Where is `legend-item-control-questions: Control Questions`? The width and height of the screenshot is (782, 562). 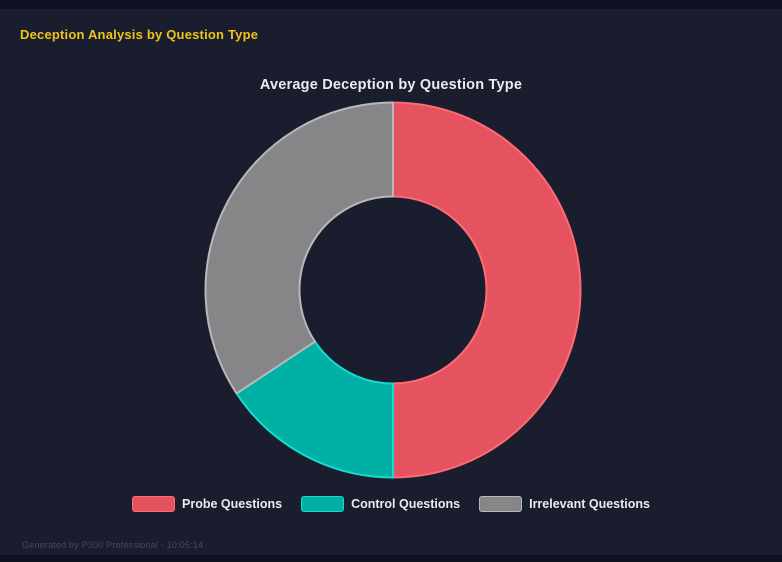
legend-item-control-questions: Control Questions is located at coordinates (380, 504).